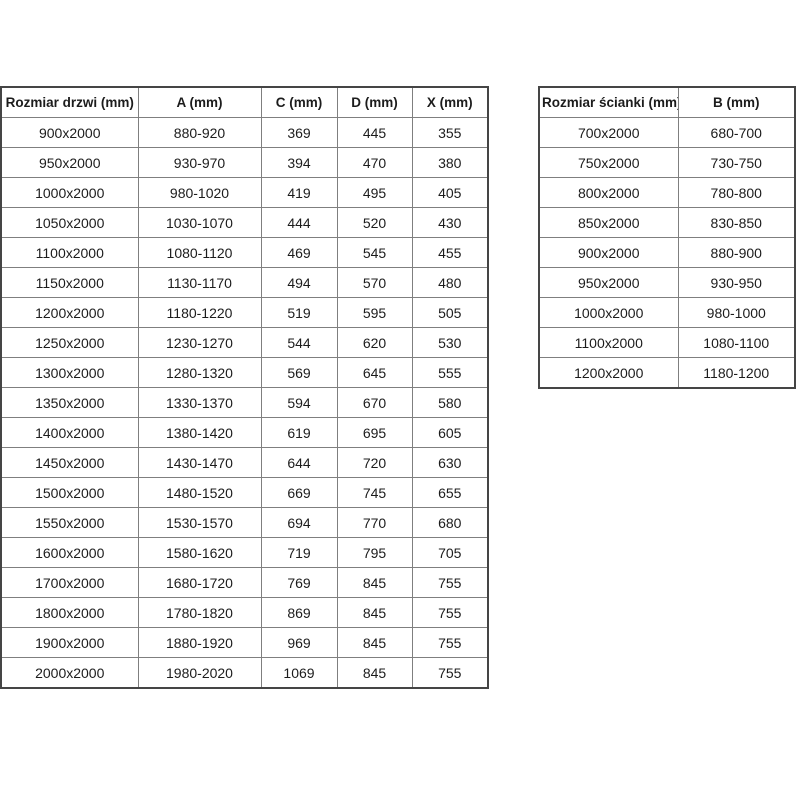  I want to click on table-cell: 705, so click(450, 552).